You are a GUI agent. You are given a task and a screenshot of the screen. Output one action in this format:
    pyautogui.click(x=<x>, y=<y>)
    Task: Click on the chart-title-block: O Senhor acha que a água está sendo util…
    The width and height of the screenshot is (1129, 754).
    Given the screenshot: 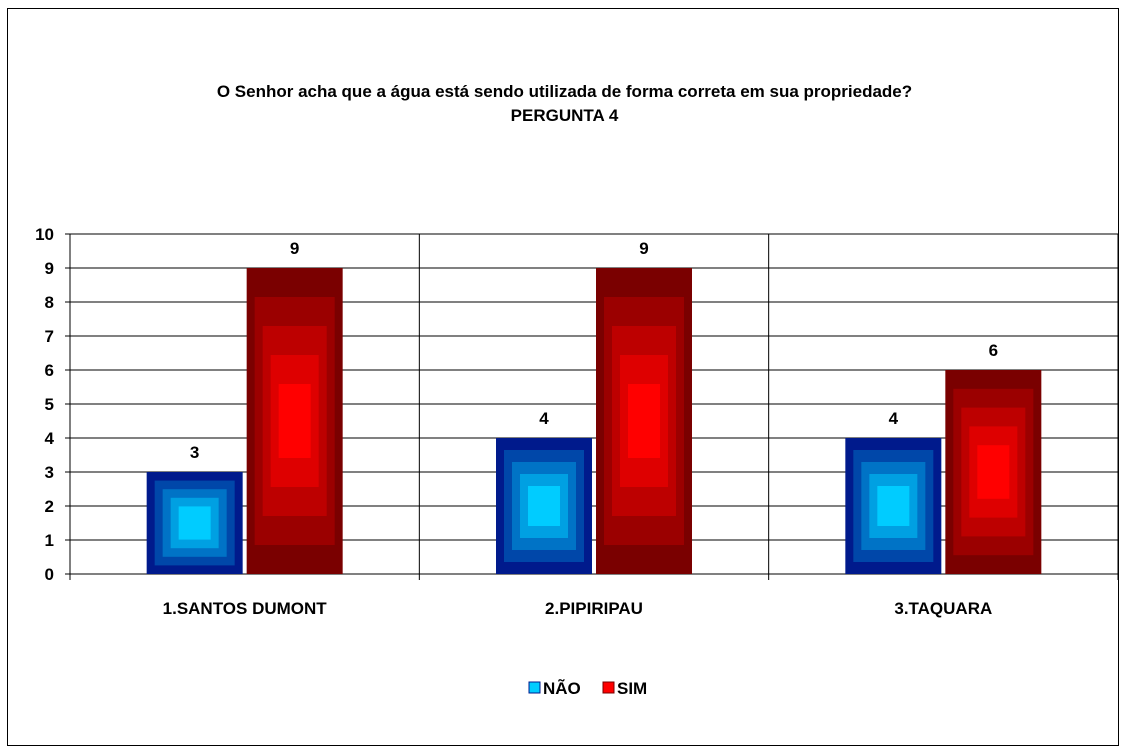 What is the action you would take?
    pyautogui.click(x=564, y=104)
    